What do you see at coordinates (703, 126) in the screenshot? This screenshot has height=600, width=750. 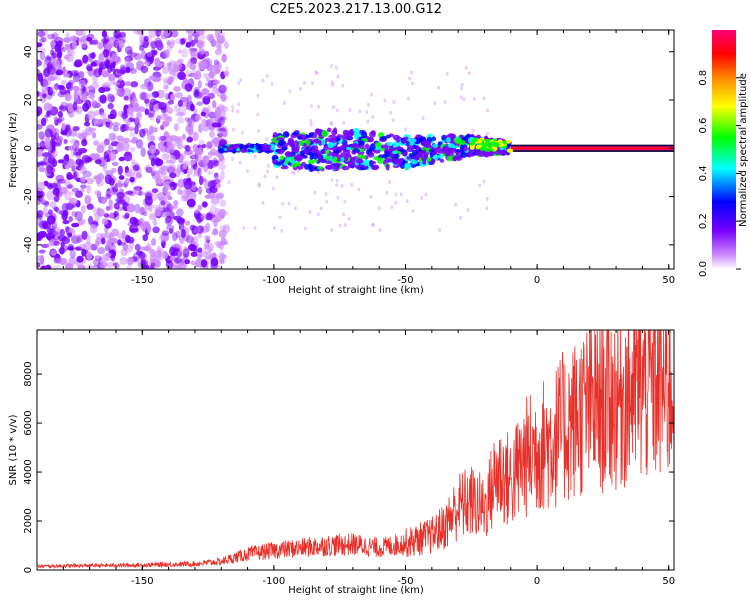 I see `colorbar-tick-label: 0.6` at bounding box center [703, 126].